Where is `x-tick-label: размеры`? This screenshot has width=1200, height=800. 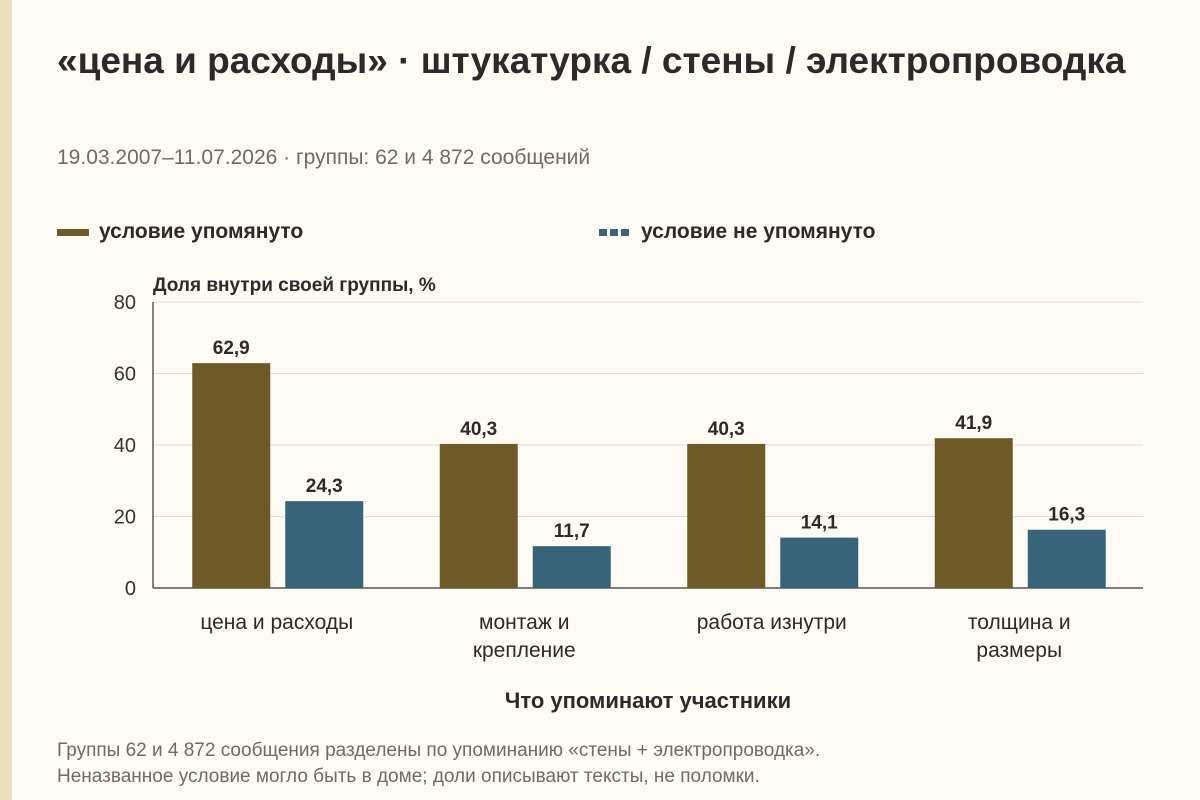 x-tick-label: размеры is located at coordinates (1019, 650).